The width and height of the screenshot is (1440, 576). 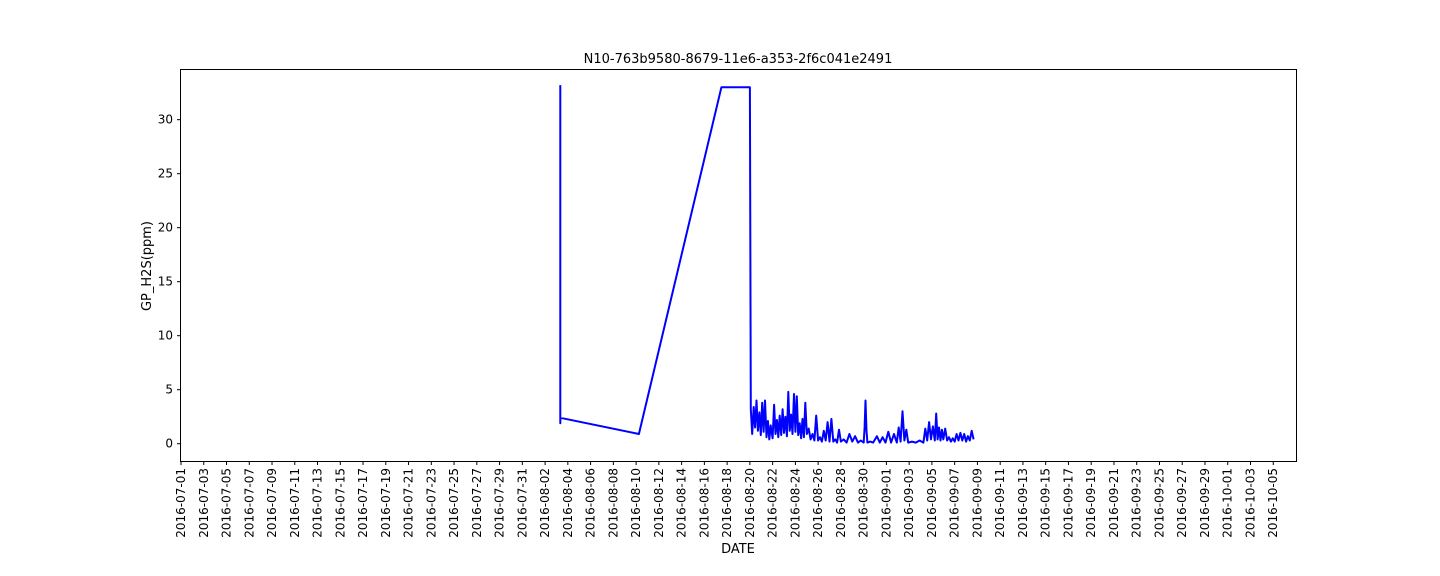 What do you see at coordinates (727, 503) in the screenshot?
I see `x-tick-label: 2016-08-18` at bounding box center [727, 503].